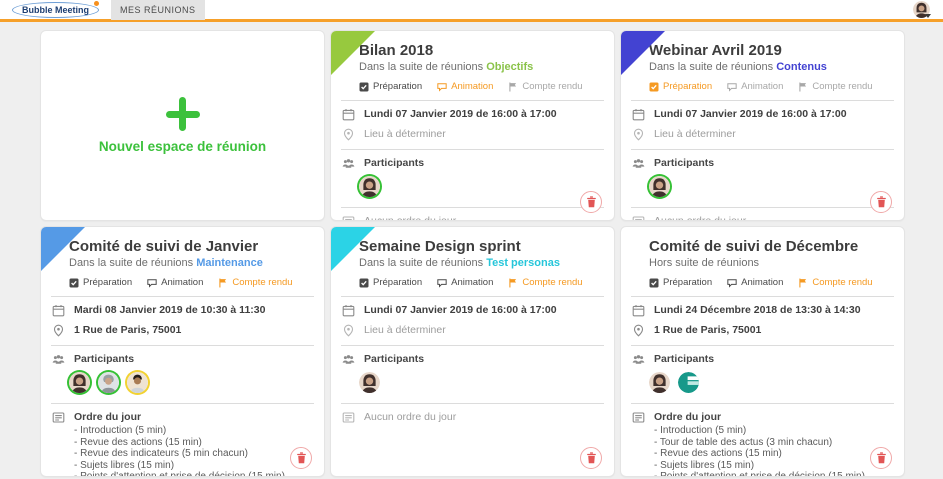 Image resolution: width=943 pixels, height=479 pixels. What do you see at coordinates (108, 417) in the screenshot?
I see `agenda-title: Ordre du jour` at bounding box center [108, 417].